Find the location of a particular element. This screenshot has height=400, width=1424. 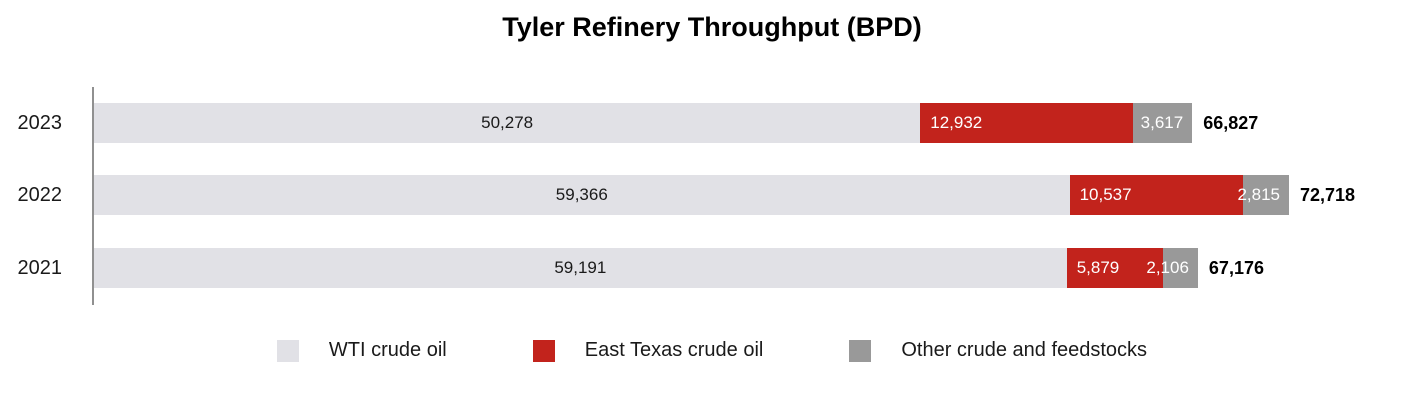

bar-row-2023: 2023 50,278 12,932 3,617 66,827 is located at coordinates (712, 122).